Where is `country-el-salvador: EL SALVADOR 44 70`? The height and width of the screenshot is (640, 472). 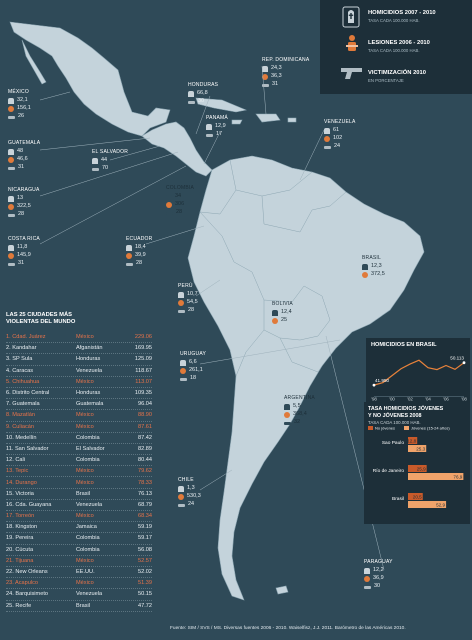 country-el-salvador: EL SALVADOR 44 70 is located at coordinates (110, 161).